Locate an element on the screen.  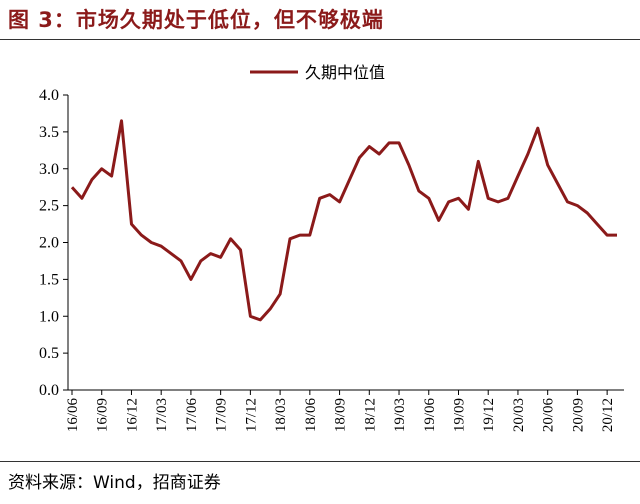
x-tick-label: 18/03 is located at coordinates (281, 415).